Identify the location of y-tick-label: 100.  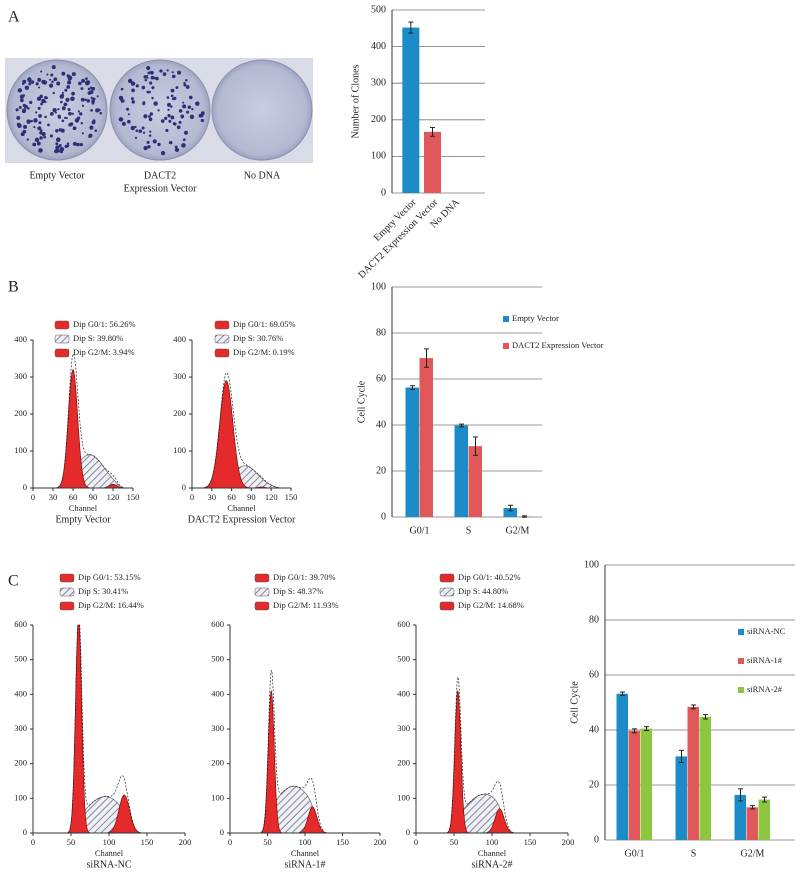
(217, 797).